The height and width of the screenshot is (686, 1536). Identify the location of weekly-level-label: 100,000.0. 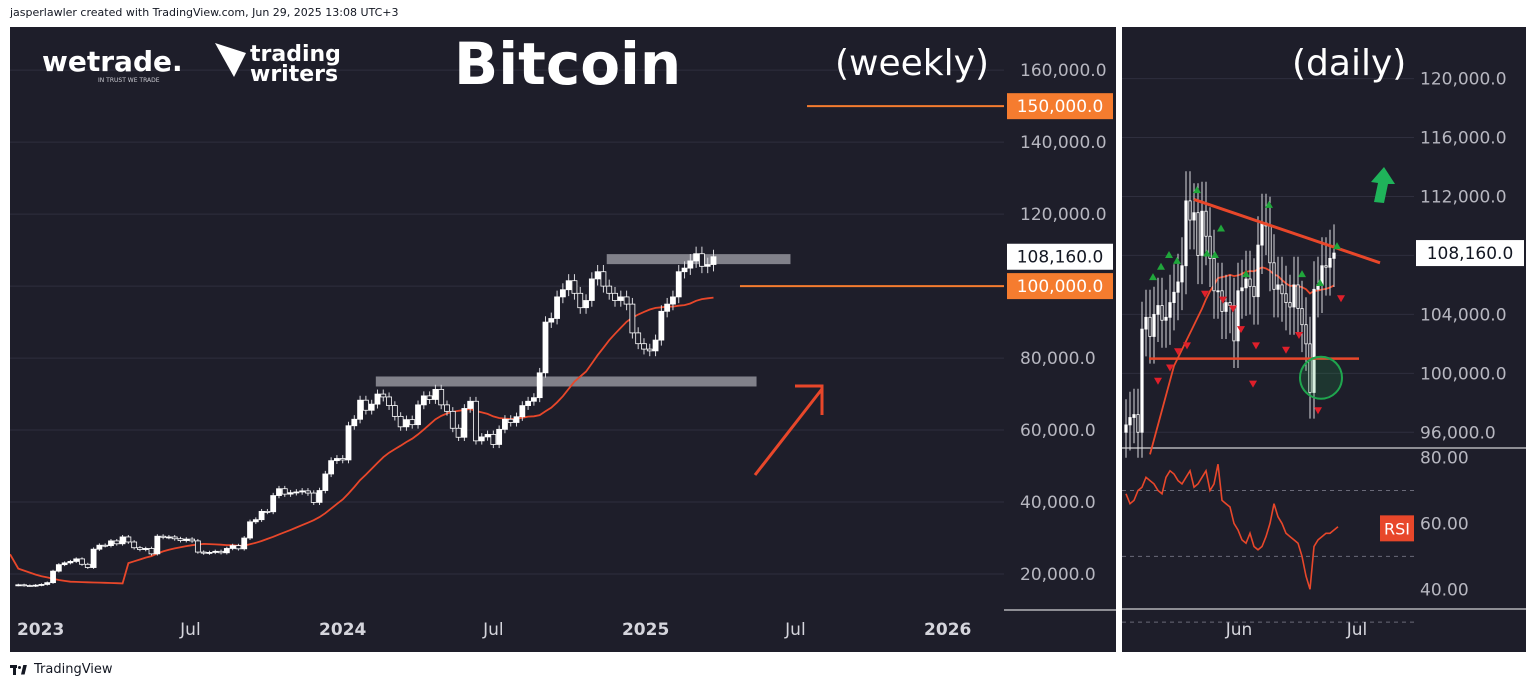
(1060, 287).